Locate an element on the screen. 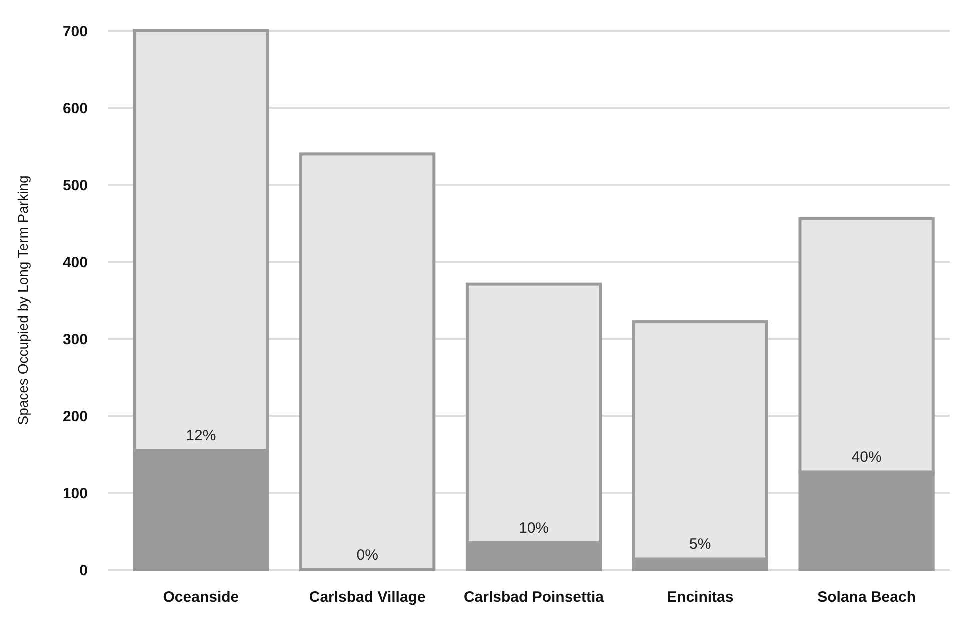 The height and width of the screenshot is (623, 968). y-tick-label: 600 is located at coordinates (75, 109).